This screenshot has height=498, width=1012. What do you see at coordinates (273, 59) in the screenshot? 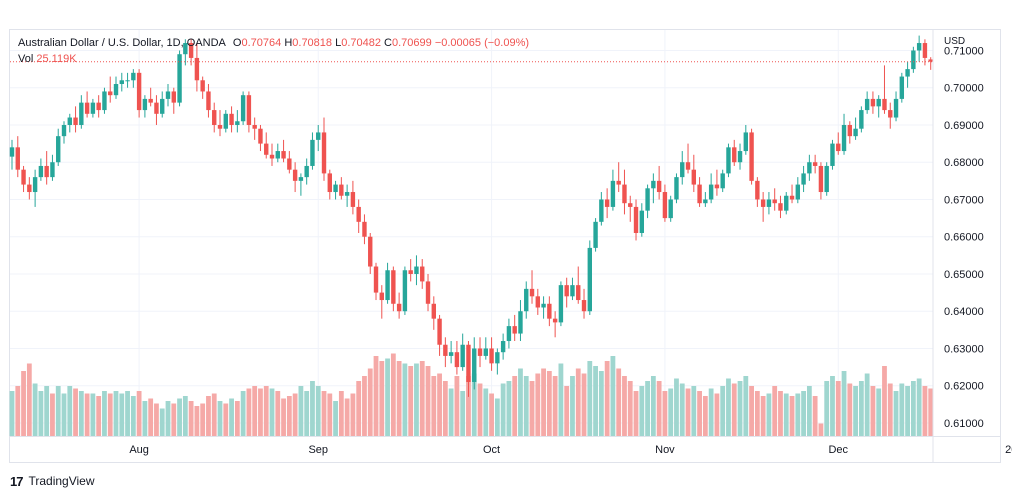
I see `volume-row: Vol 25.119K` at bounding box center [273, 59].